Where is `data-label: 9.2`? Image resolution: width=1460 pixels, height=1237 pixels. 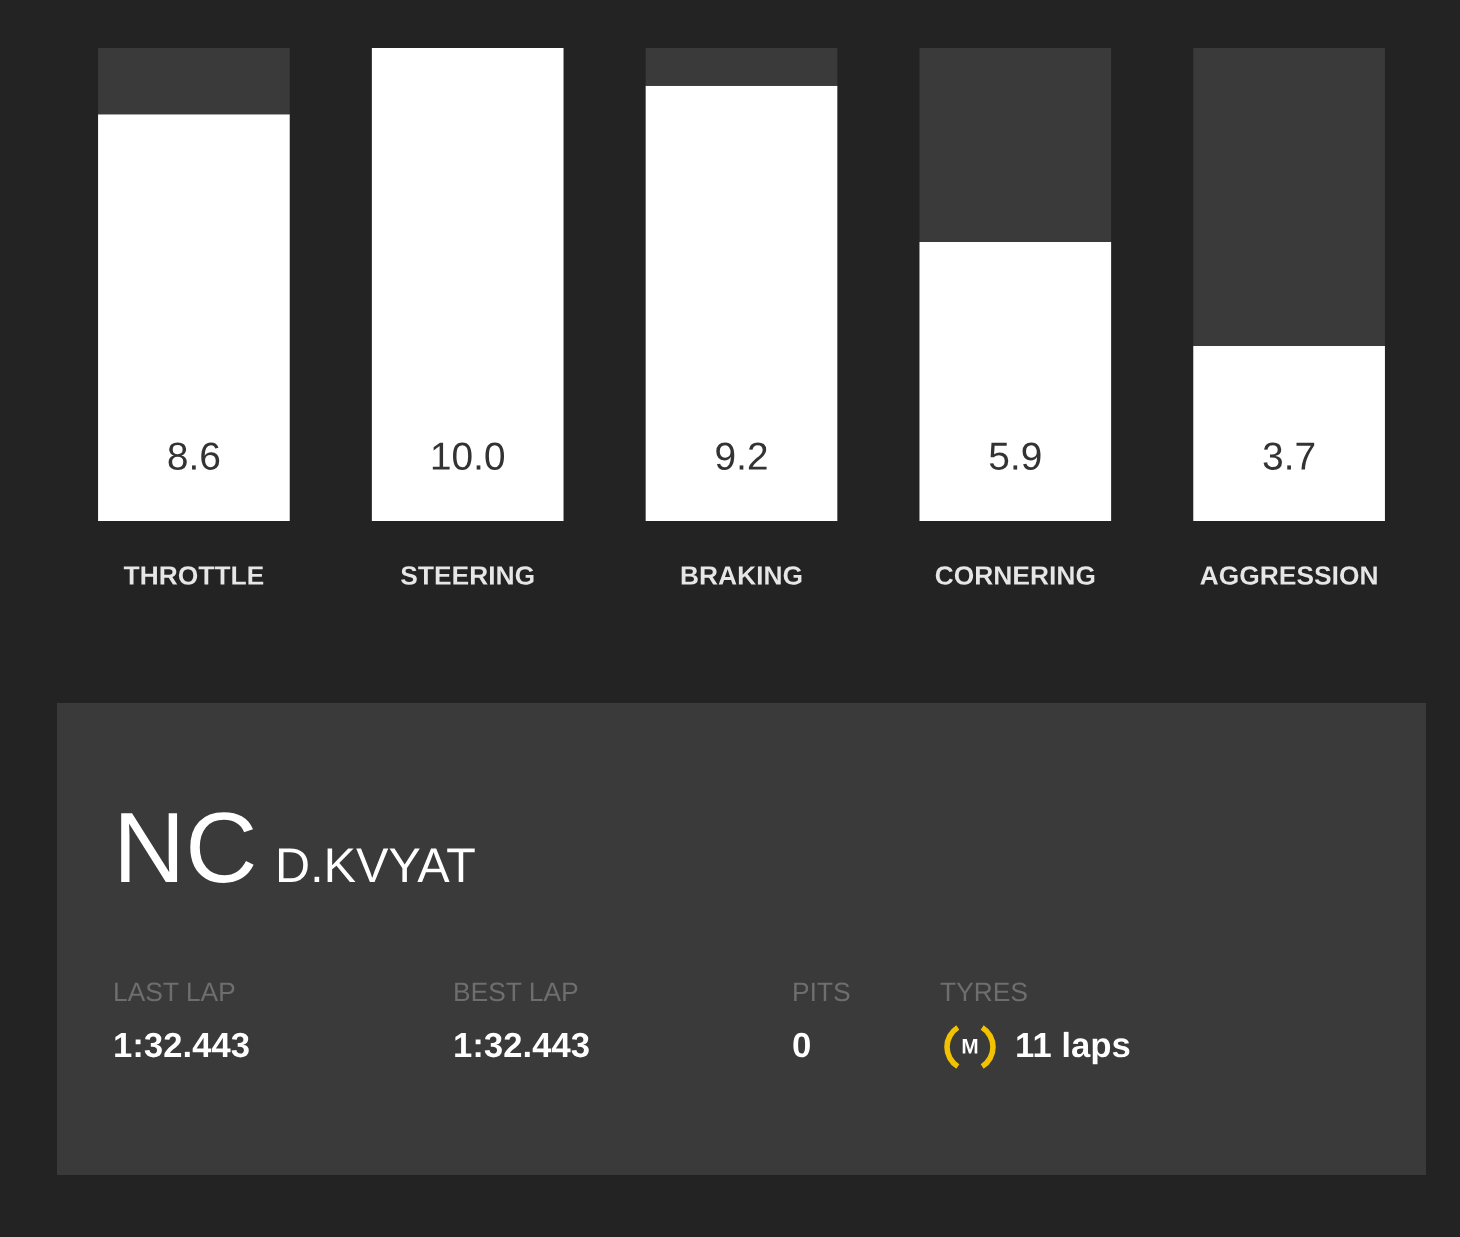 data-label: 9.2 is located at coordinates (741, 456).